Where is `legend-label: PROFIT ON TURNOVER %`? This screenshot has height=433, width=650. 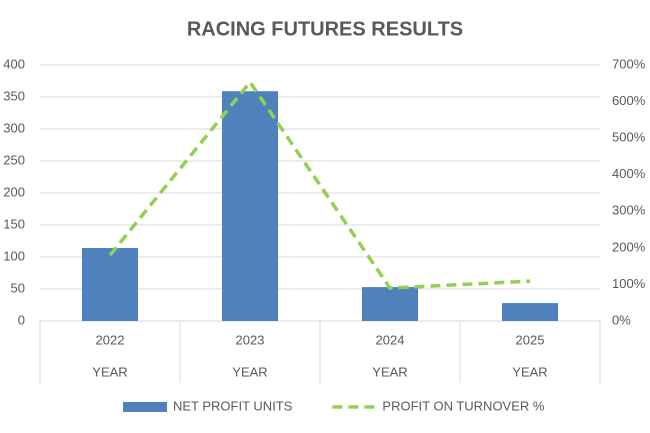
legend-label: PROFIT ON TURNOVER % is located at coordinates (463, 405).